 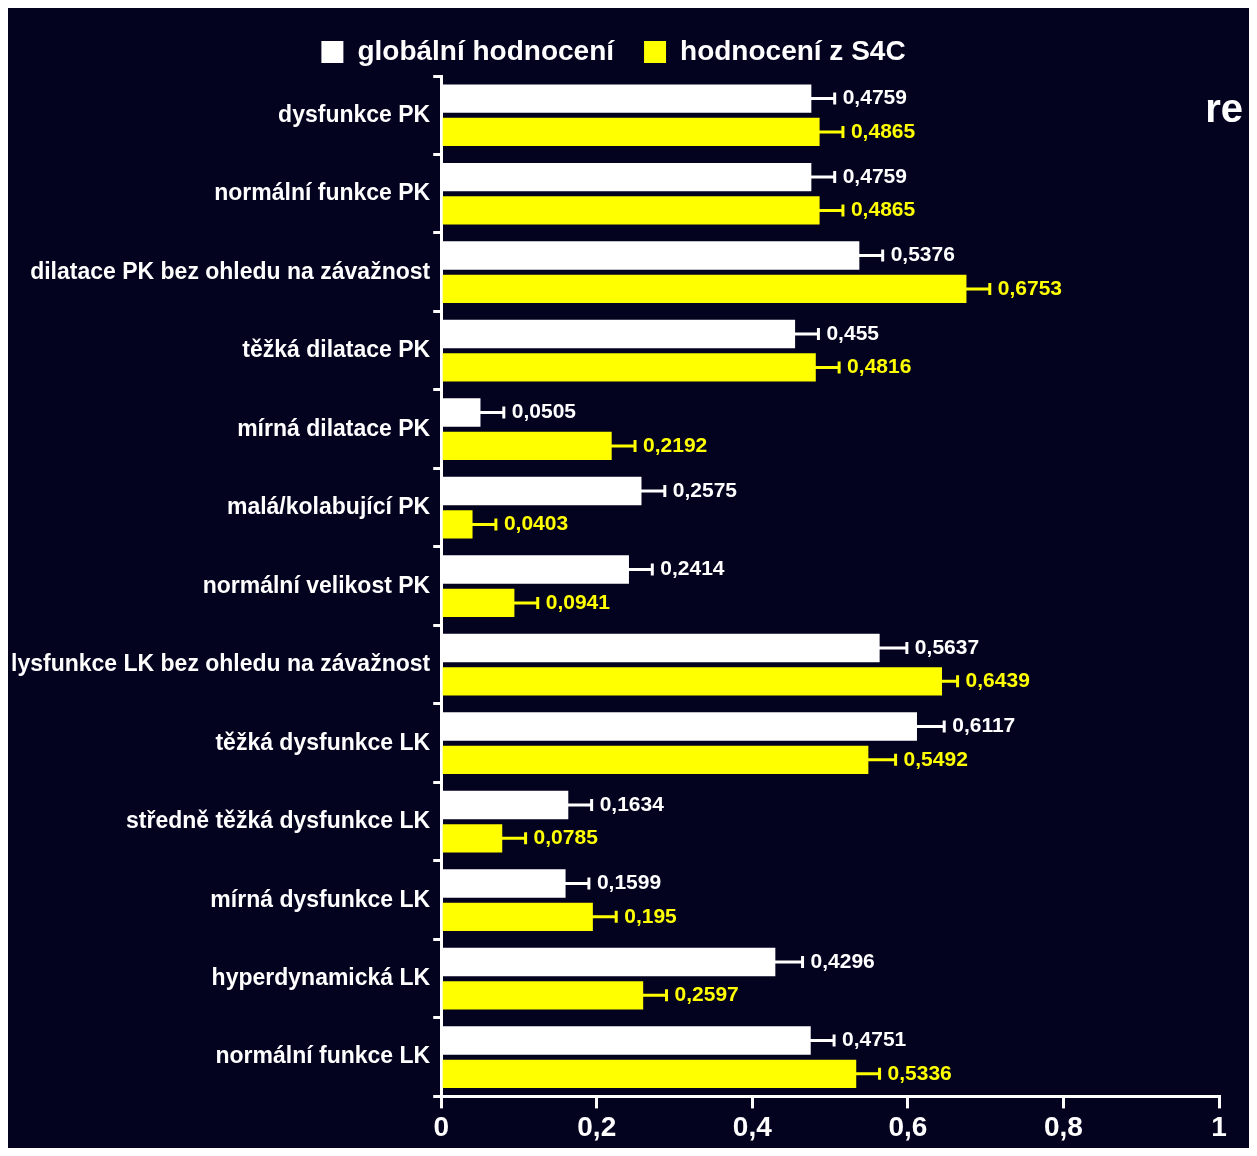 I want to click on data-label: 0,4816, so click(x=879, y=366).